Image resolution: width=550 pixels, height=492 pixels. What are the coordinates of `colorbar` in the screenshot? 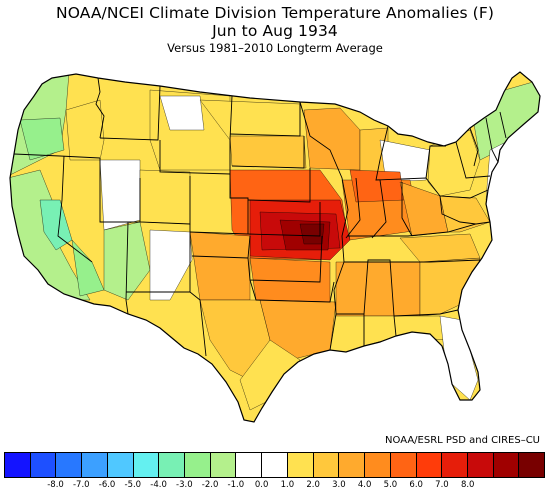 It's located at (274, 465).